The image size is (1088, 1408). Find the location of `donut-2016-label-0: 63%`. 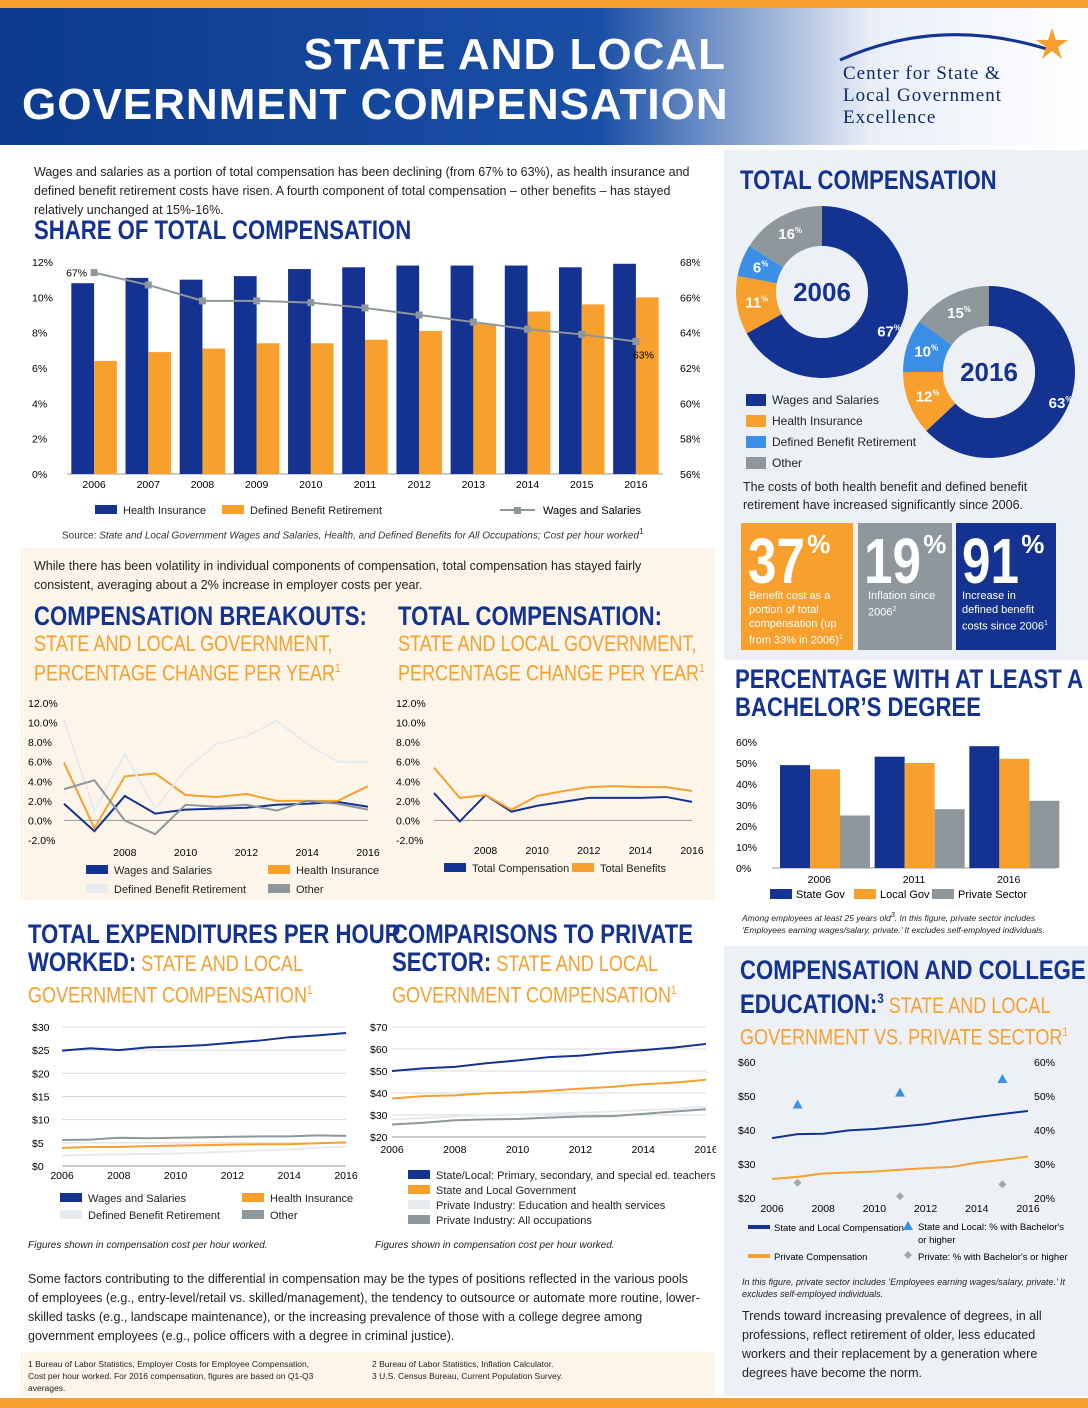

donut-2016-label-0: 63% is located at coordinates (1061, 403).